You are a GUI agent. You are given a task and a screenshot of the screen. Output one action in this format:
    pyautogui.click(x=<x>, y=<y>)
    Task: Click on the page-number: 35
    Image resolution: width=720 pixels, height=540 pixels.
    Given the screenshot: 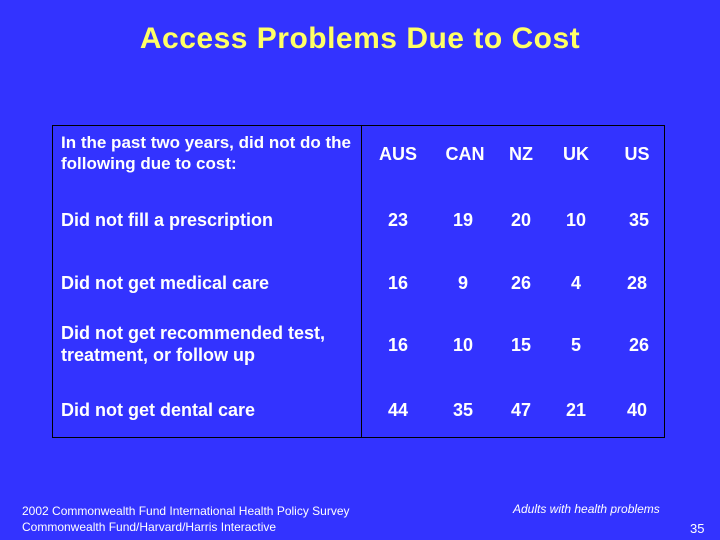 What is the action you would take?
    pyautogui.click(x=697, y=528)
    